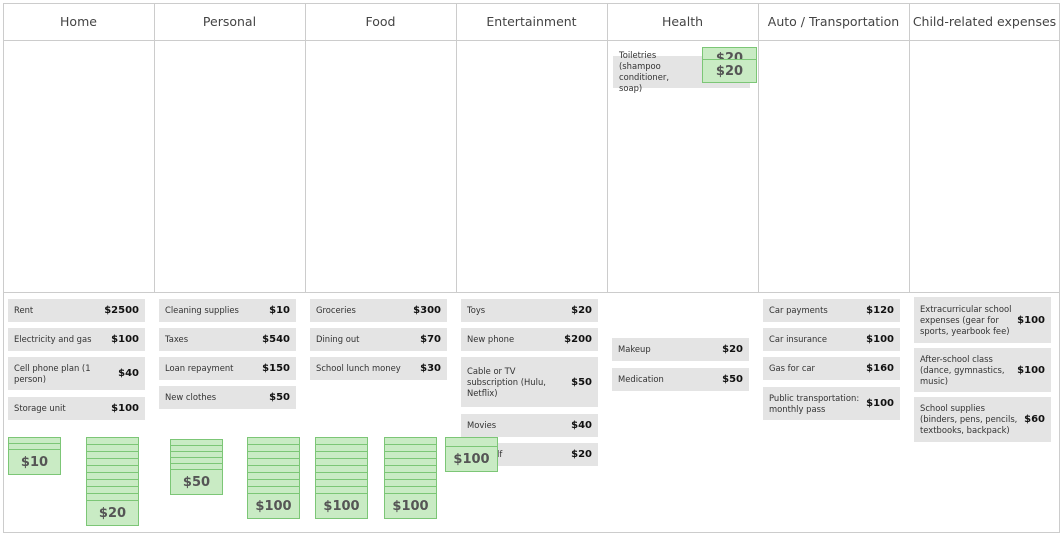  I want to click on card-amount: $150, so click(276, 368).